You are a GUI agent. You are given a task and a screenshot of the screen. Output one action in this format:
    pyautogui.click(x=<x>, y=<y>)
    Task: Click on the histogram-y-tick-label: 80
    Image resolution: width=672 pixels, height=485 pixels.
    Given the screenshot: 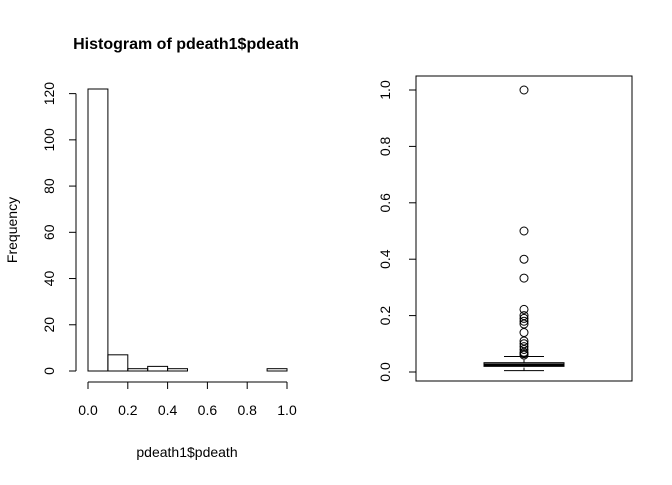 What is the action you would take?
    pyautogui.click(x=49, y=186)
    